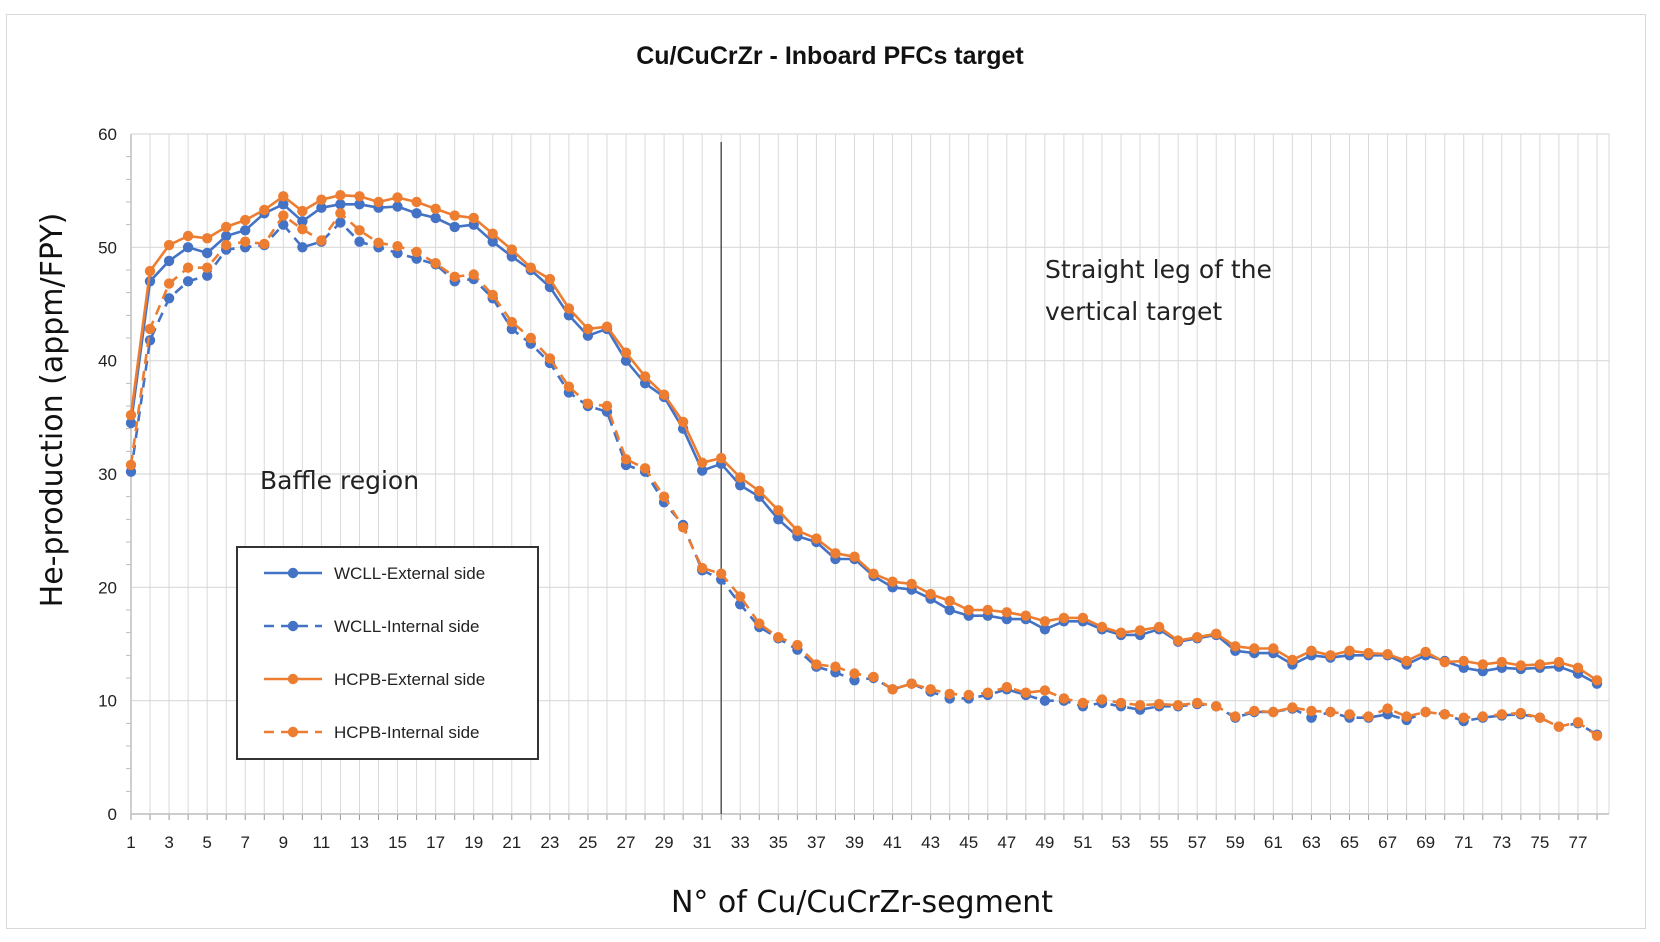  I want to click on annotation-straight-leg-line2: vertical target, so click(1133, 311).